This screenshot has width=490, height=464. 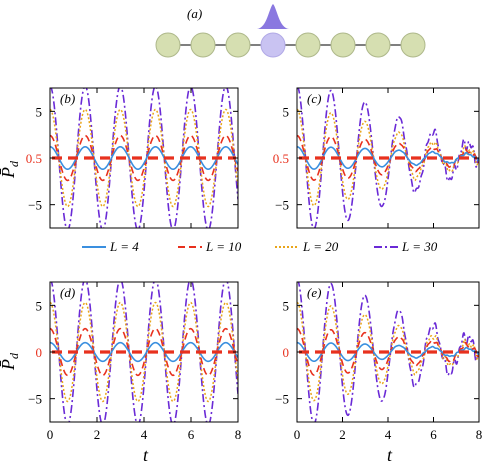 What do you see at coordinates (124, 246) in the screenshot?
I see `legend-entry: L = 4` at bounding box center [124, 246].